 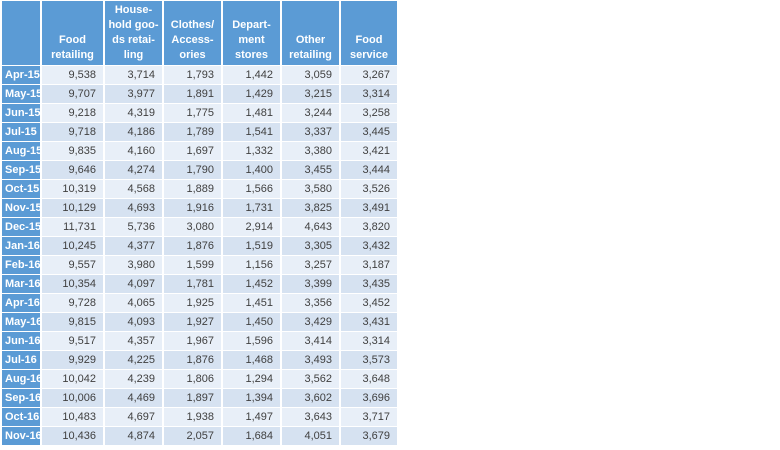 What do you see at coordinates (369, 379) in the screenshot?
I see `data-cell: 3,648` at bounding box center [369, 379].